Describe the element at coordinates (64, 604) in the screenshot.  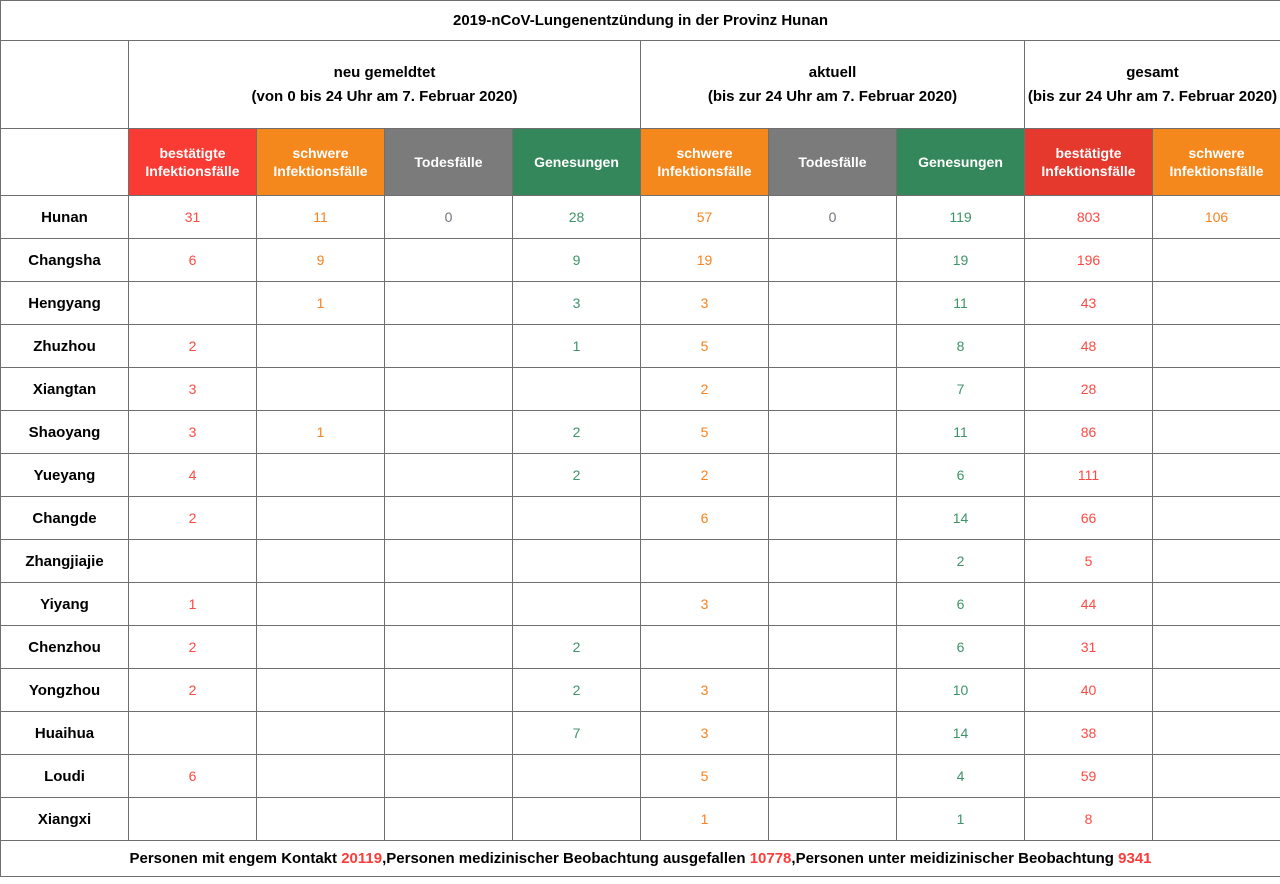
I see `region-name: Yiyang` at that location.